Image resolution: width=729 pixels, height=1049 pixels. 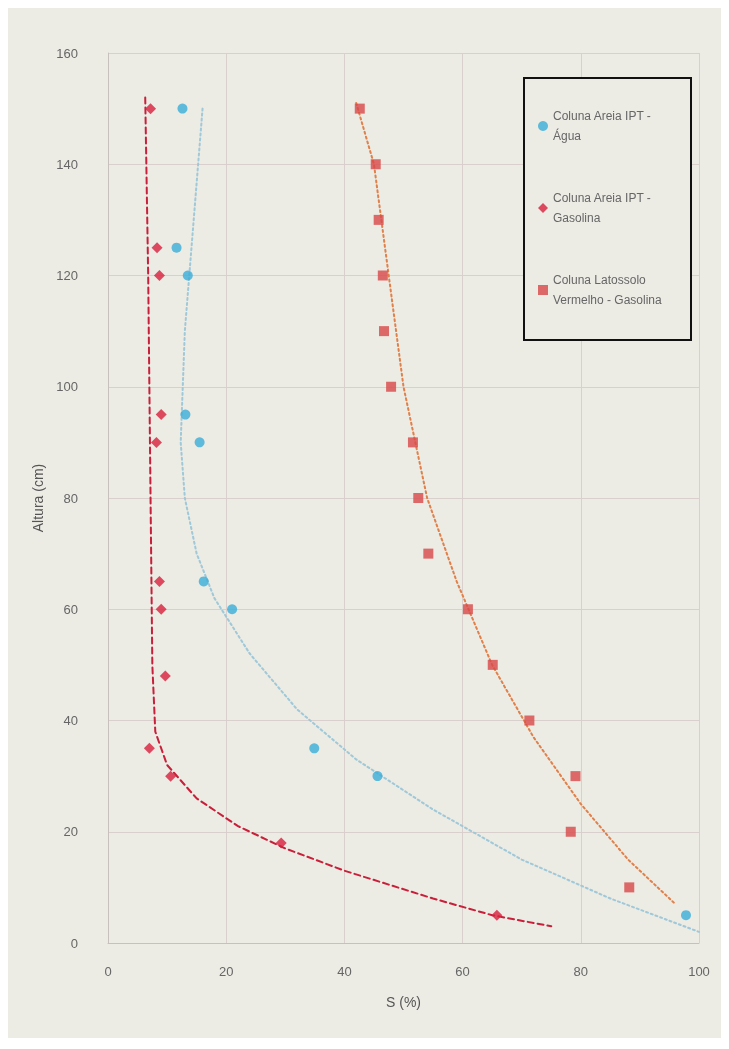 What do you see at coordinates (604, 208) in the screenshot?
I see `legend-label: Coluna Areia IPT - Gasolina` at bounding box center [604, 208].